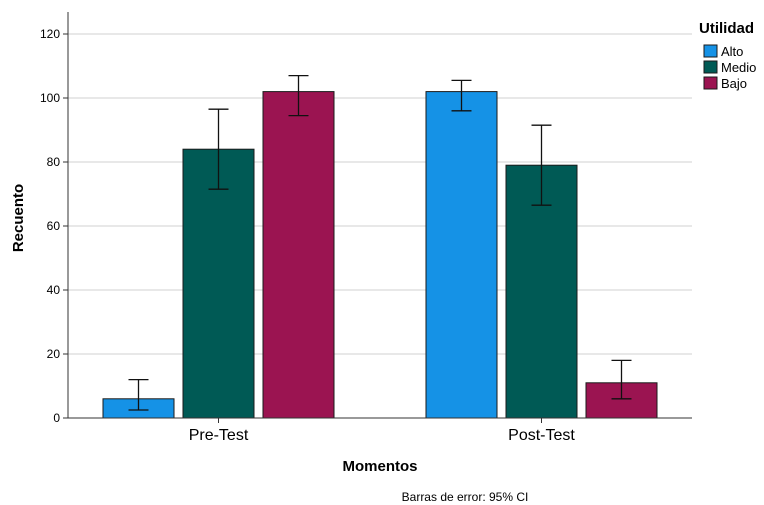 This screenshot has height=505, width=764. Describe the element at coordinates (541, 435) in the screenshot. I see `x-tick-label: Post-Test` at that location.